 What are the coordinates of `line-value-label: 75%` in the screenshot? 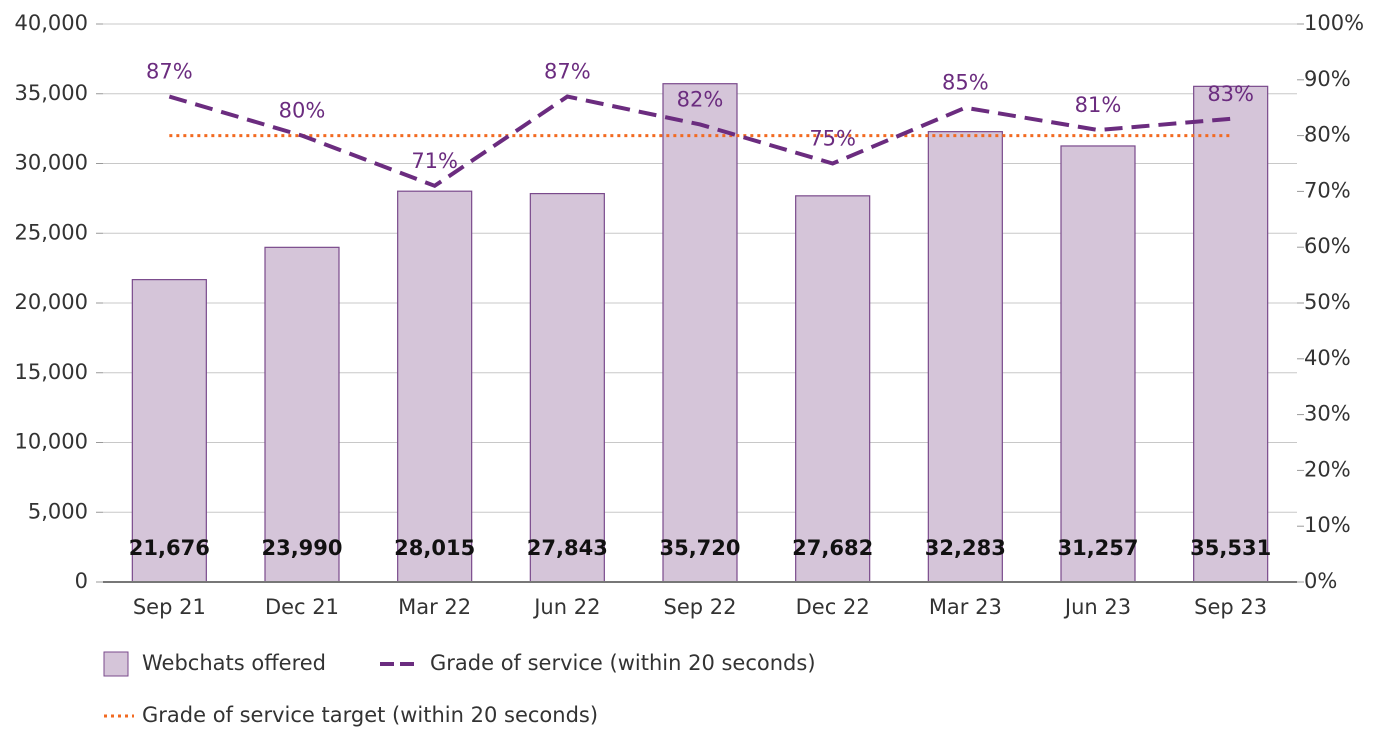 It's located at (832, 139).